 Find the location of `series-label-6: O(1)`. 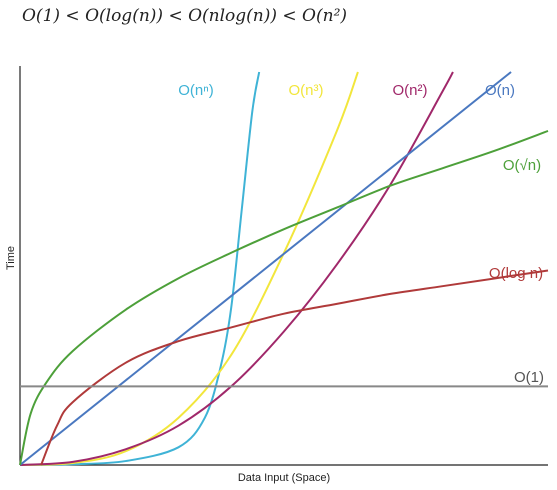

series-label-6: O(1) is located at coordinates (529, 377).